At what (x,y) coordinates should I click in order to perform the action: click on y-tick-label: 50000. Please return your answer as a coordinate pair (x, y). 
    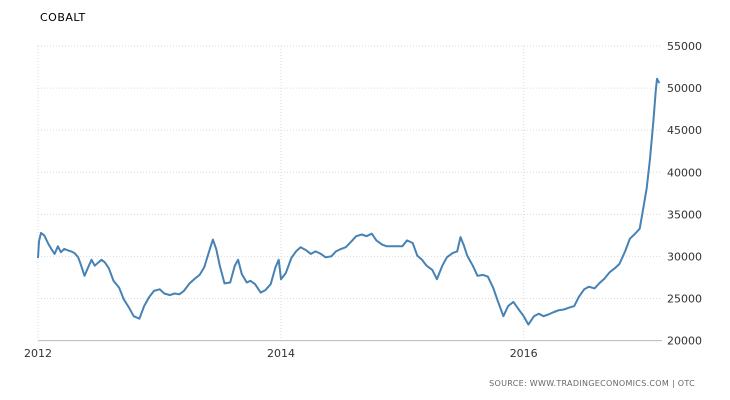
    Looking at the image, I should click on (684, 88).